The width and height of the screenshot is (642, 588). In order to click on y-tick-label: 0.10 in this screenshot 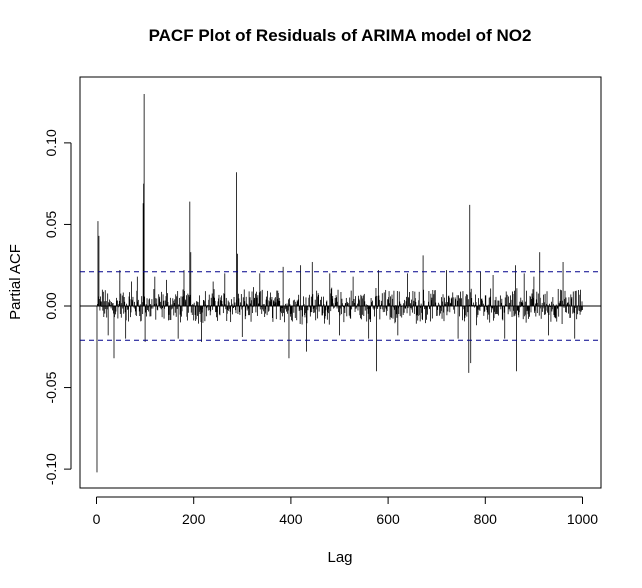, I will do `click(51, 142)`.